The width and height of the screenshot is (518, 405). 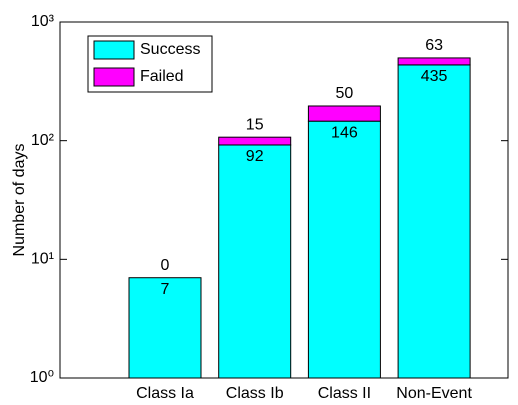 What do you see at coordinates (345, 93) in the screenshot?
I see `value-label: 50` at bounding box center [345, 93].